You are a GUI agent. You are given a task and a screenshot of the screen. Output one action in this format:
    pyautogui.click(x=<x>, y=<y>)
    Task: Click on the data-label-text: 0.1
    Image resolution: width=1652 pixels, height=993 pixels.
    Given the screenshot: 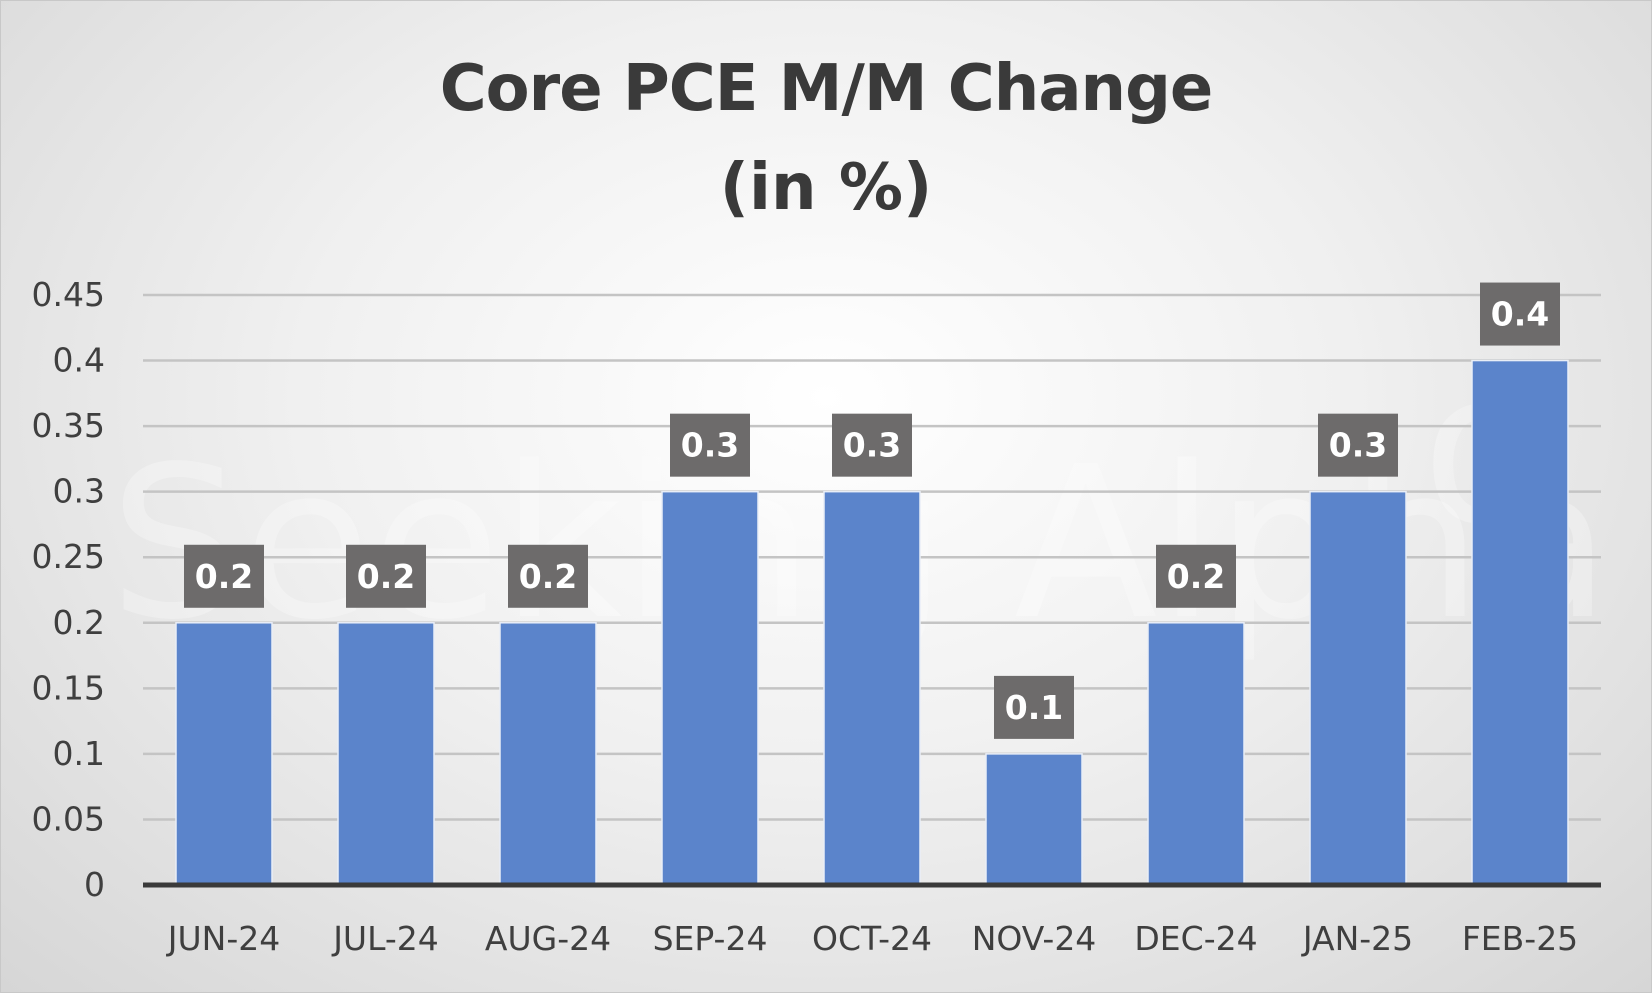 What is the action you would take?
    pyautogui.click(x=1034, y=707)
    